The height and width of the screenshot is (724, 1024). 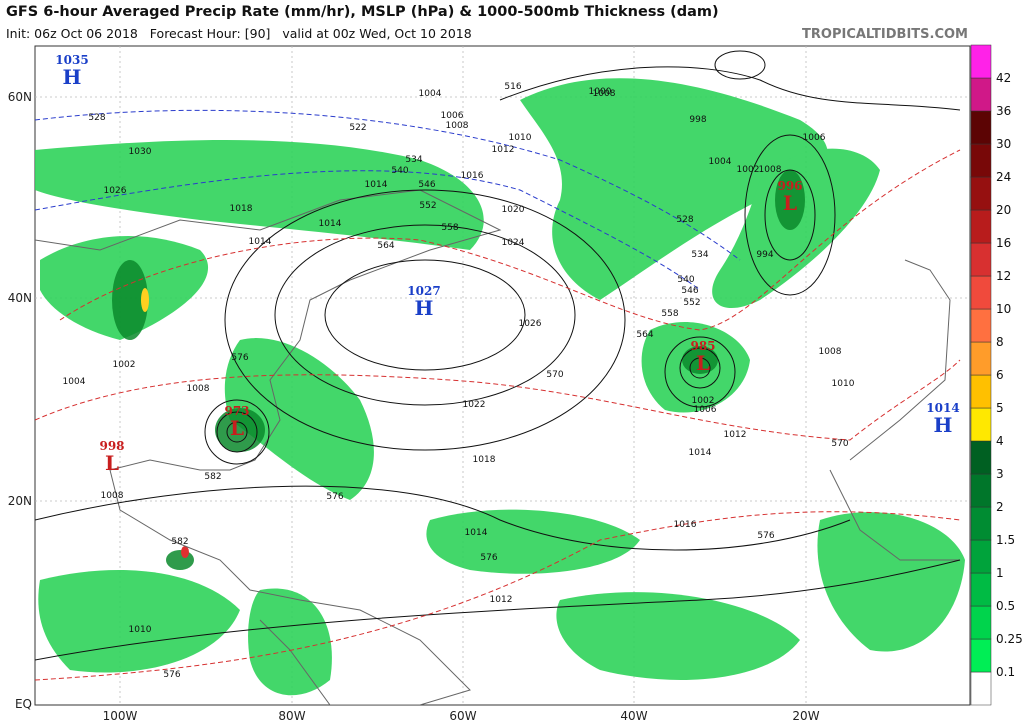 What do you see at coordinates (685, 280) in the screenshot?
I see `thickness-label: 540` at bounding box center [685, 280].